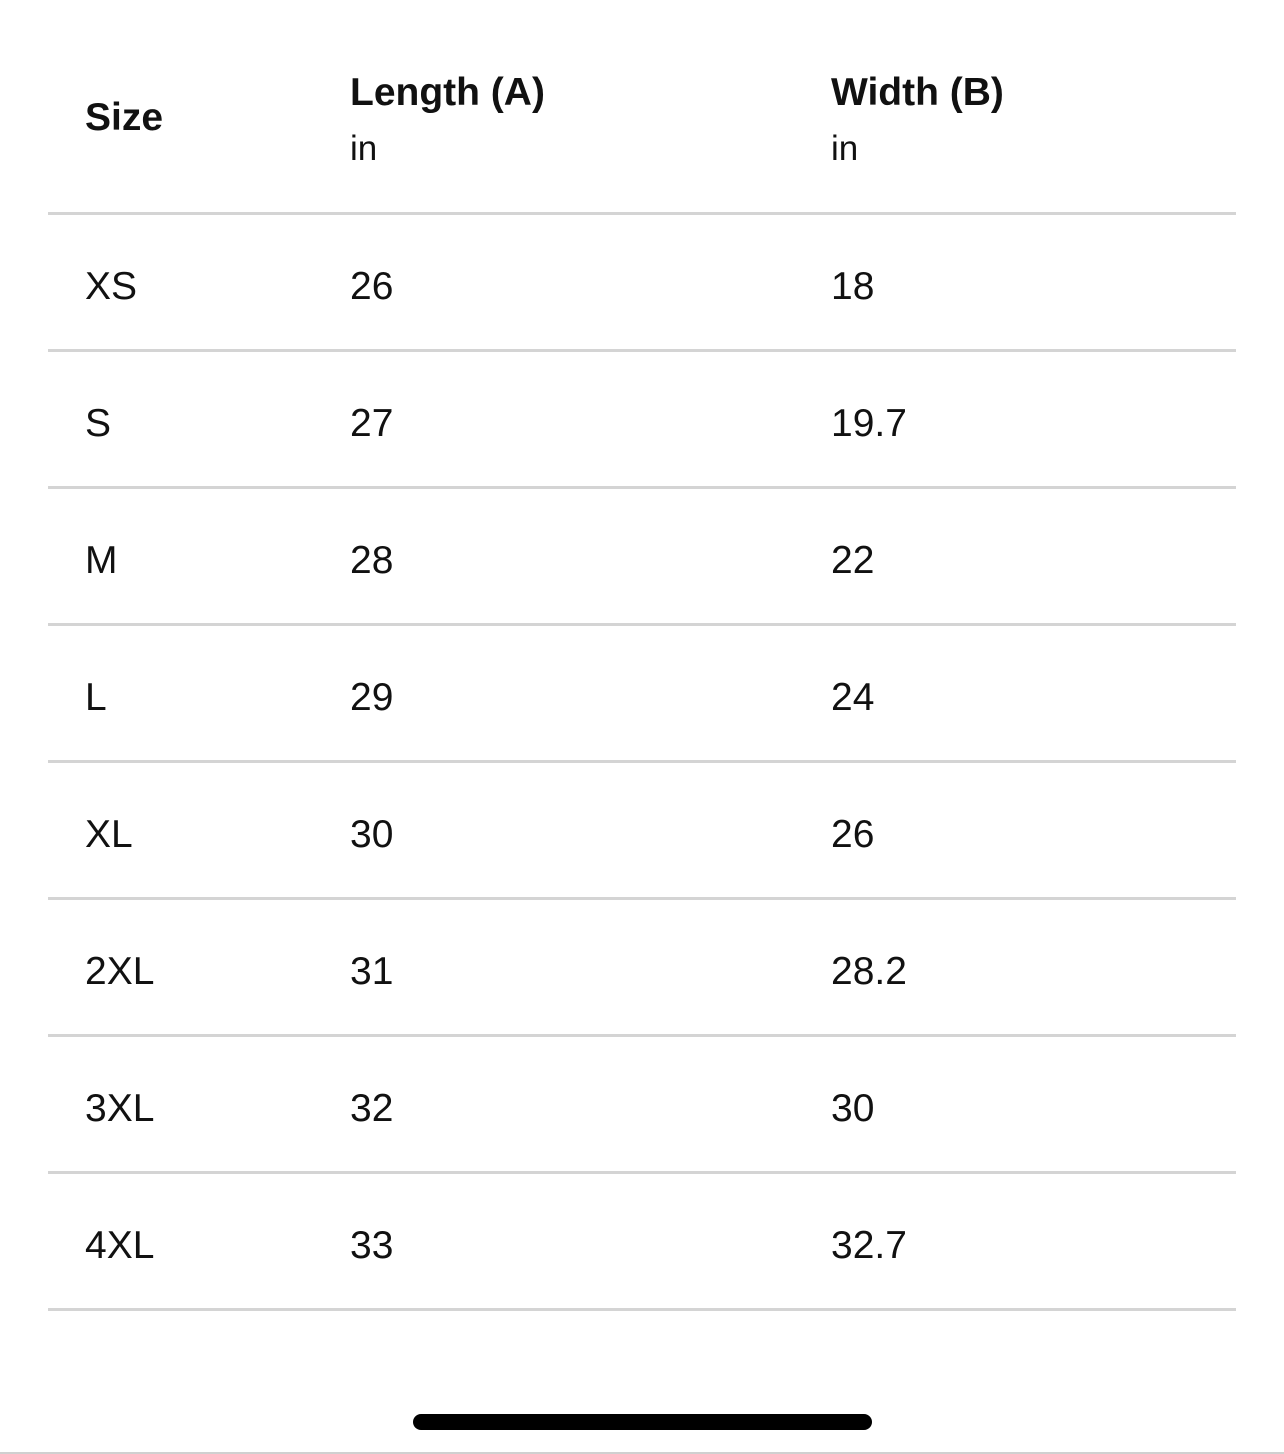 The width and height of the screenshot is (1284, 1454). Describe the element at coordinates (917, 121) in the screenshot. I see `header-width: Width (B) in` at that location.